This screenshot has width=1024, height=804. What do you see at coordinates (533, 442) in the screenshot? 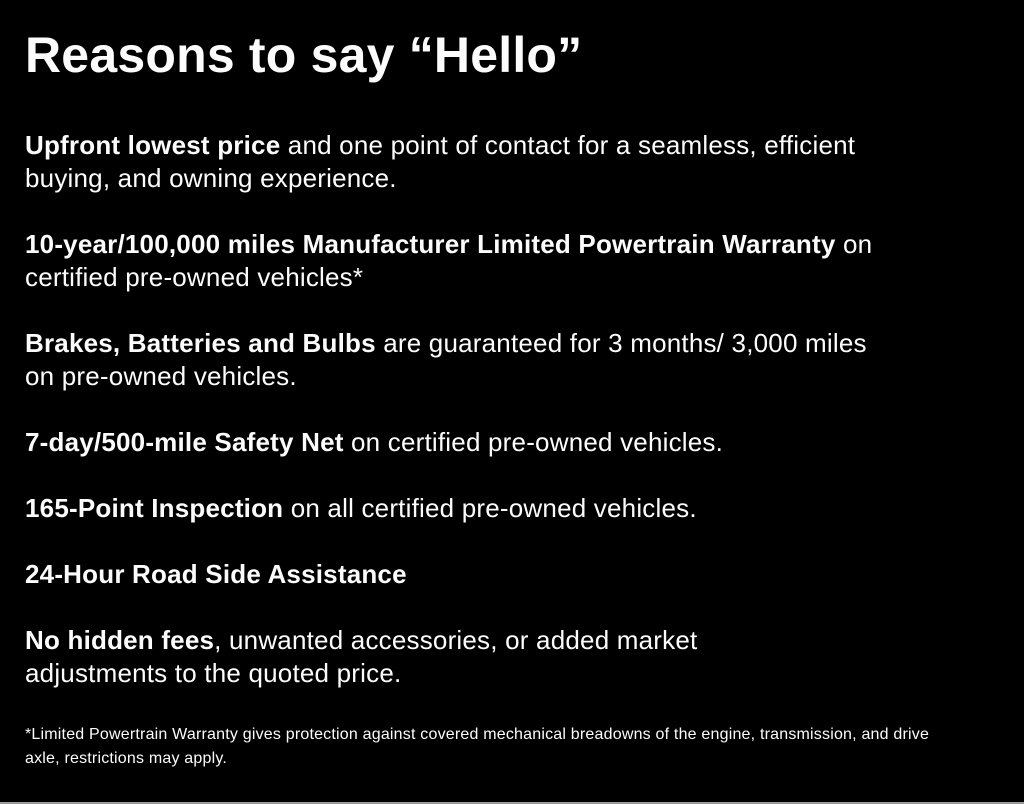
I see `reason-text: on certified pre-owned vehicles.` at bounding box center [533, 442].